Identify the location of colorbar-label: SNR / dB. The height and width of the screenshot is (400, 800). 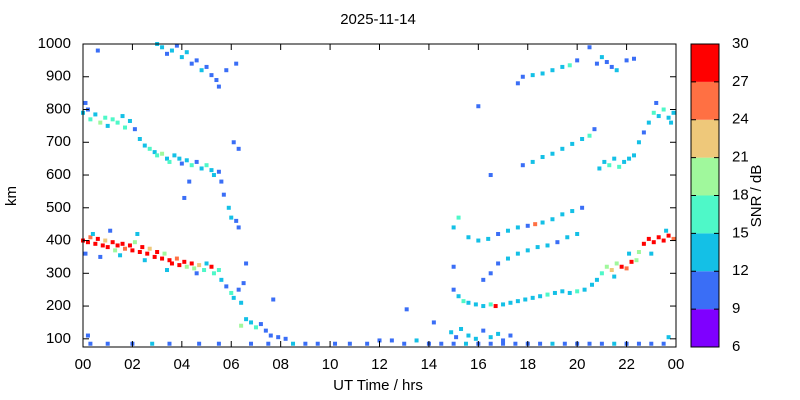
(756, 196).